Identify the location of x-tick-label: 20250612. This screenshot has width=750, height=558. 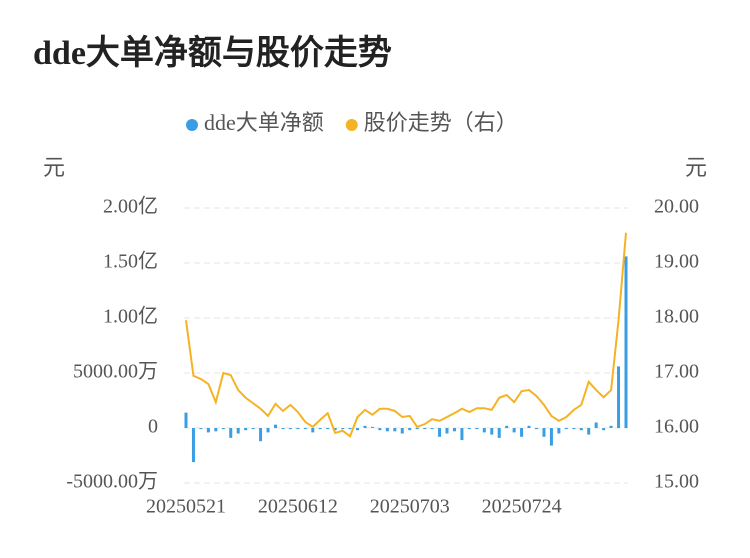
(298, 507).